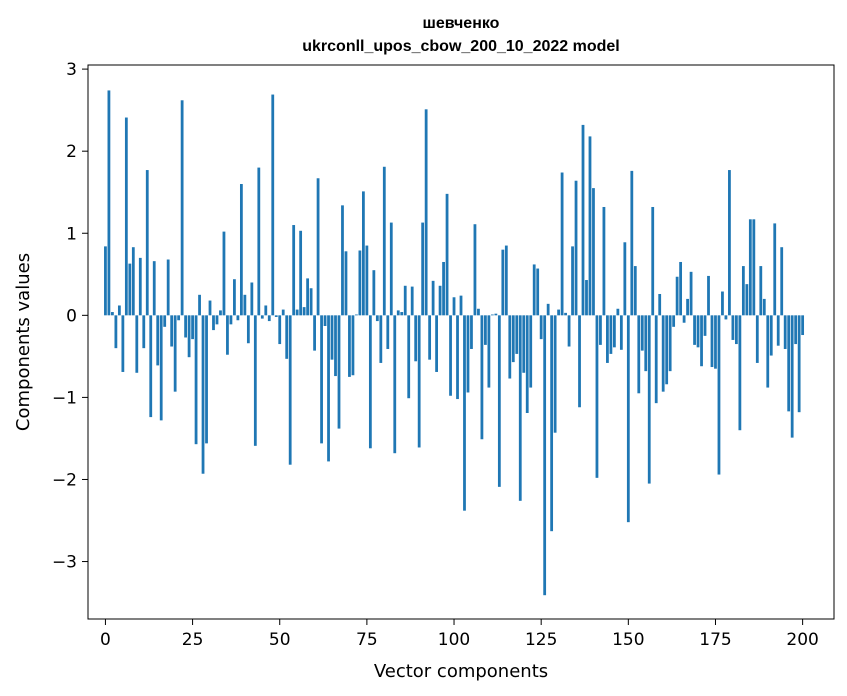  Describe the element at coordinates (802, 640) in the screenshot. I see `x-tick-label: 200` at that location.